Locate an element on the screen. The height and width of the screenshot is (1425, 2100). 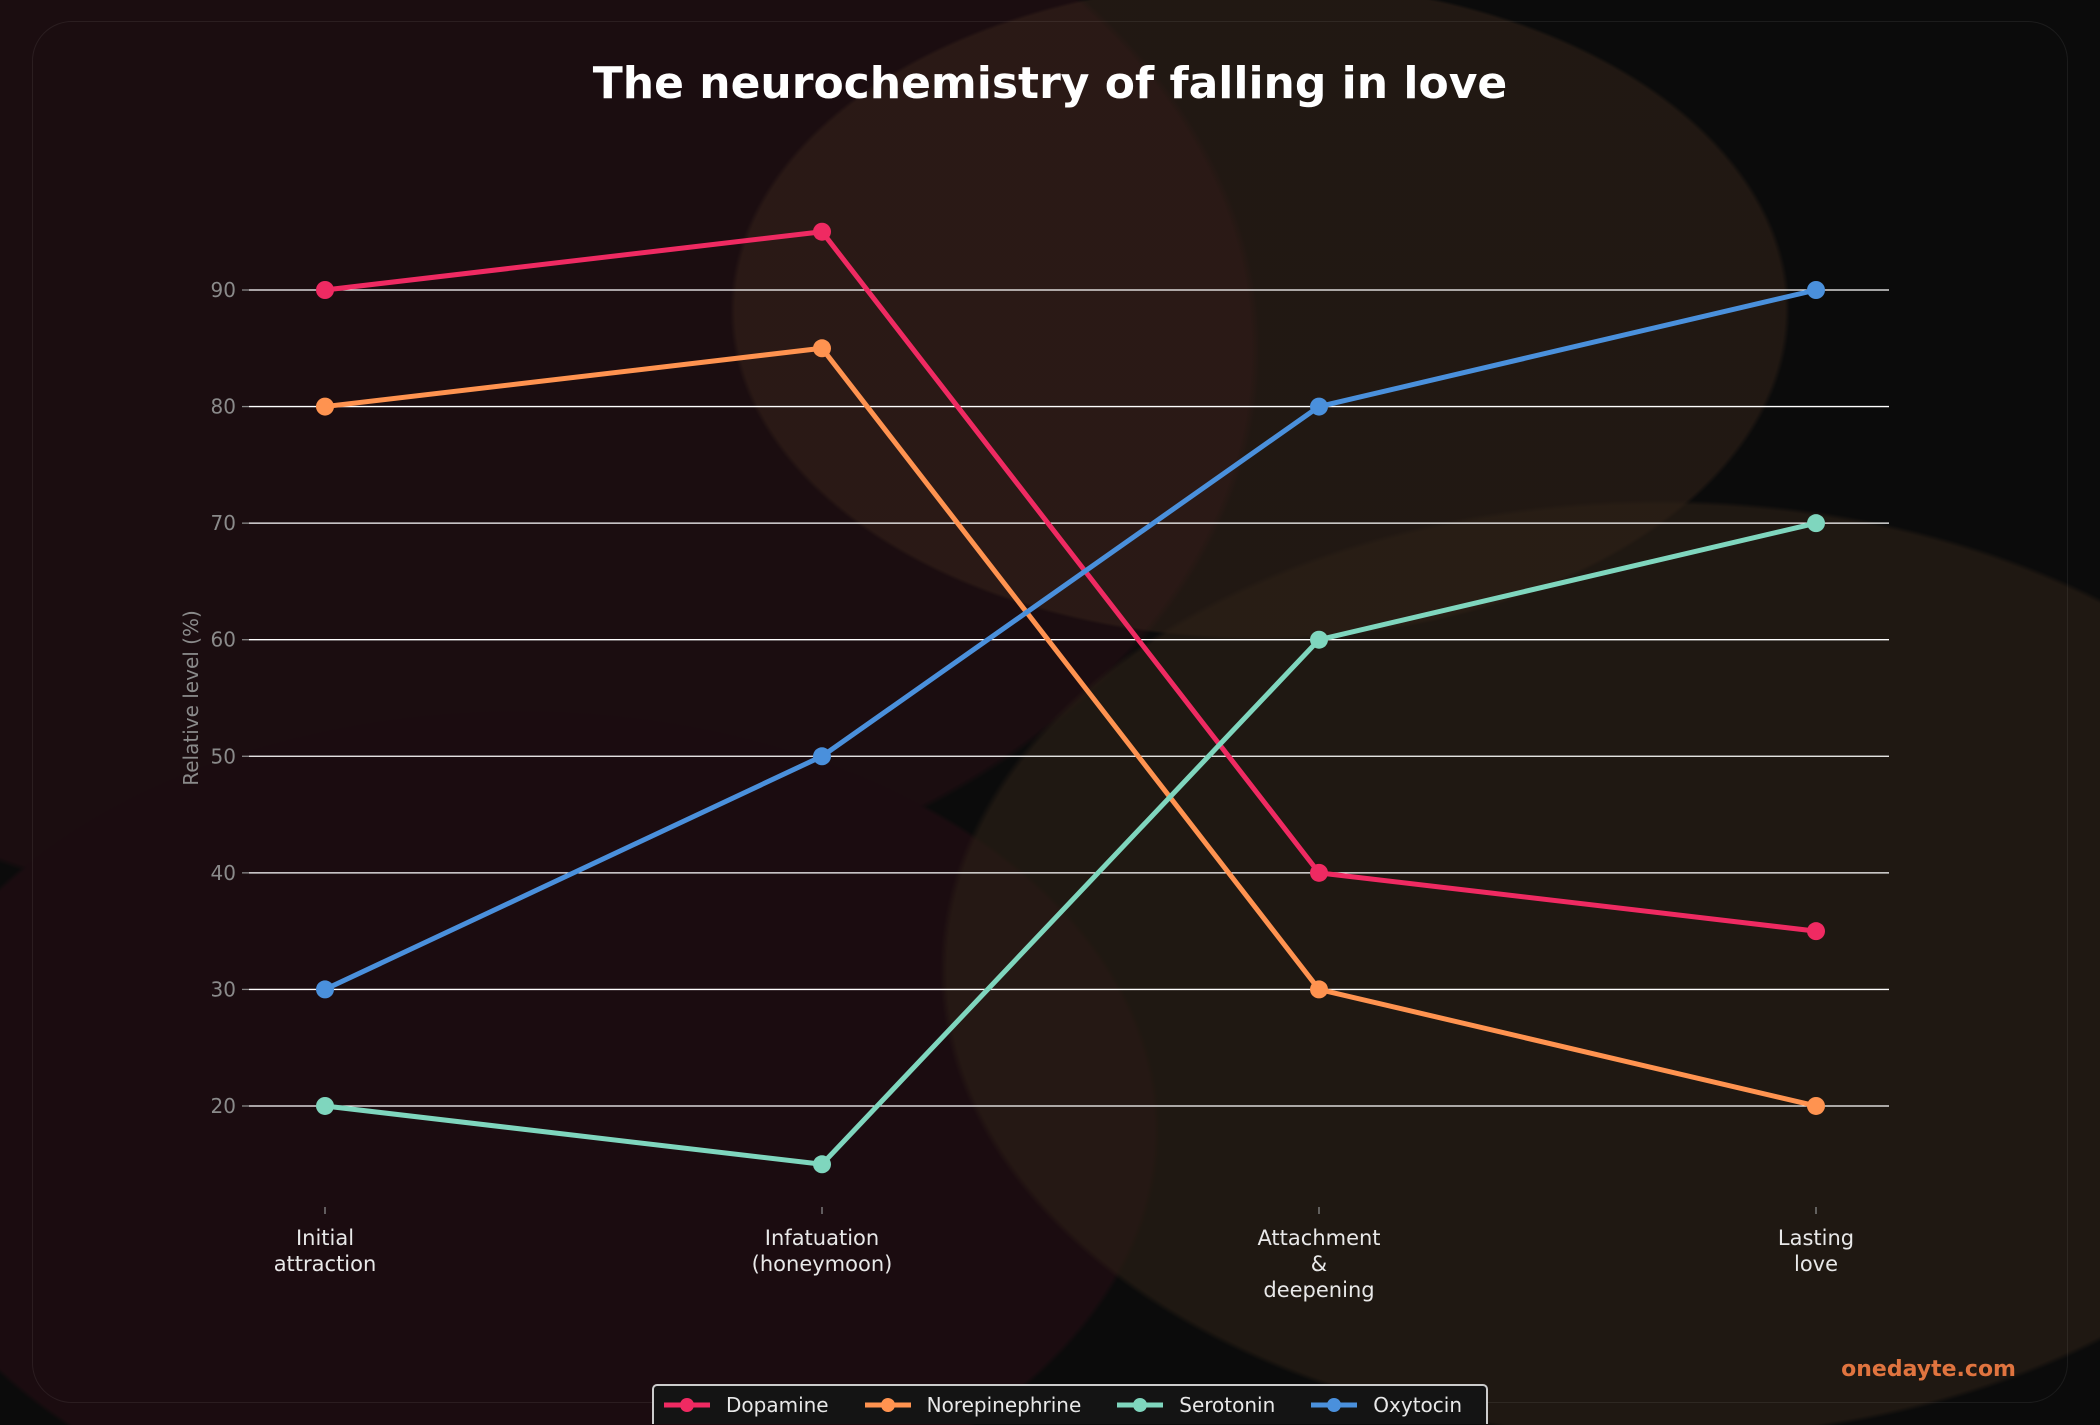
x-tick-label: Lasting love is located at coordinates (1816, 1251).